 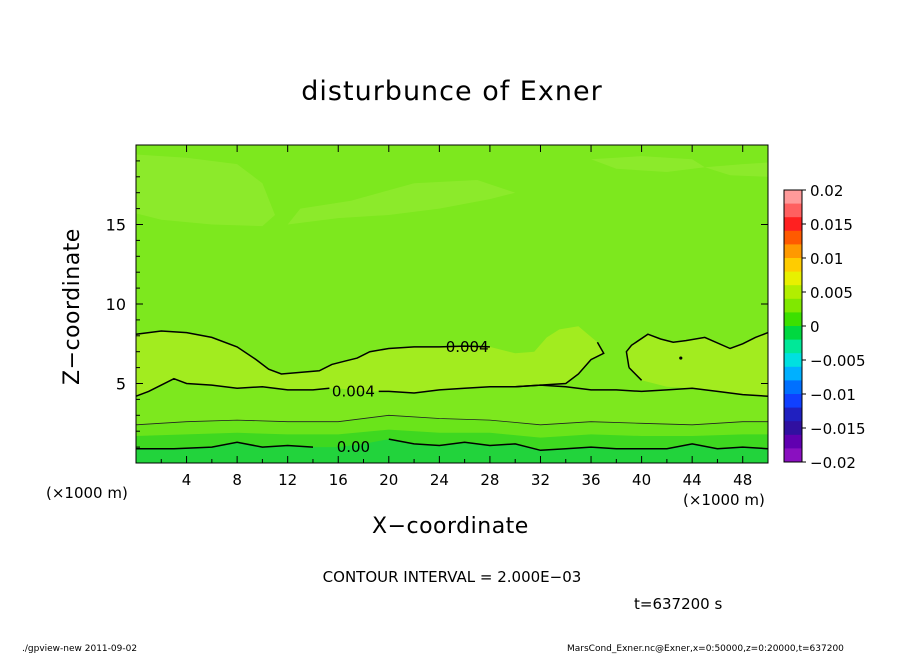 I want to click on x-tick-label: 32, so click(x=540, y=480).